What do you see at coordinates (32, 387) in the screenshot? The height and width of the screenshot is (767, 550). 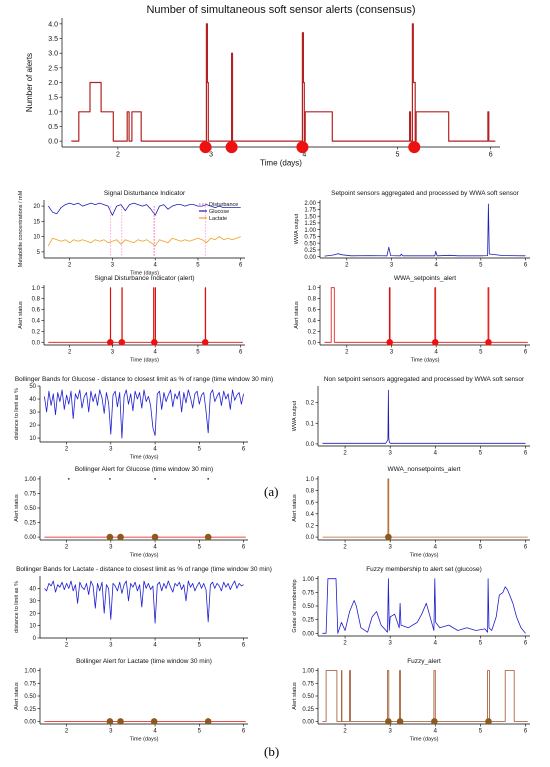 I see `y-tick-label: 50` at bounding box center [32, 387].